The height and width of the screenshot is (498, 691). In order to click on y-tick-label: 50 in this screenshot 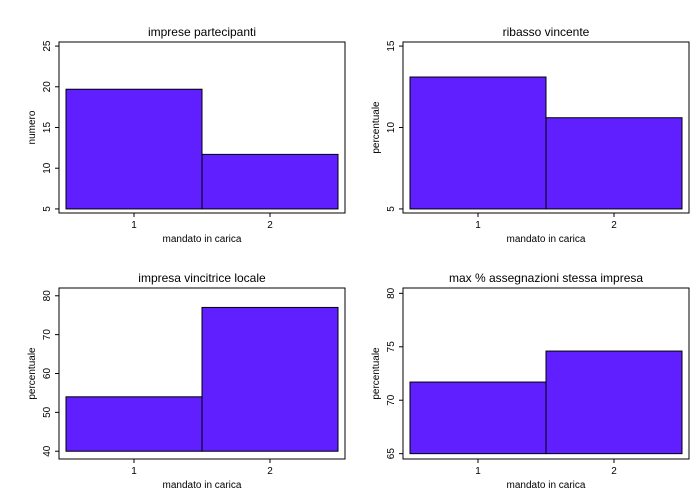, I will do `click(47, 412)`.